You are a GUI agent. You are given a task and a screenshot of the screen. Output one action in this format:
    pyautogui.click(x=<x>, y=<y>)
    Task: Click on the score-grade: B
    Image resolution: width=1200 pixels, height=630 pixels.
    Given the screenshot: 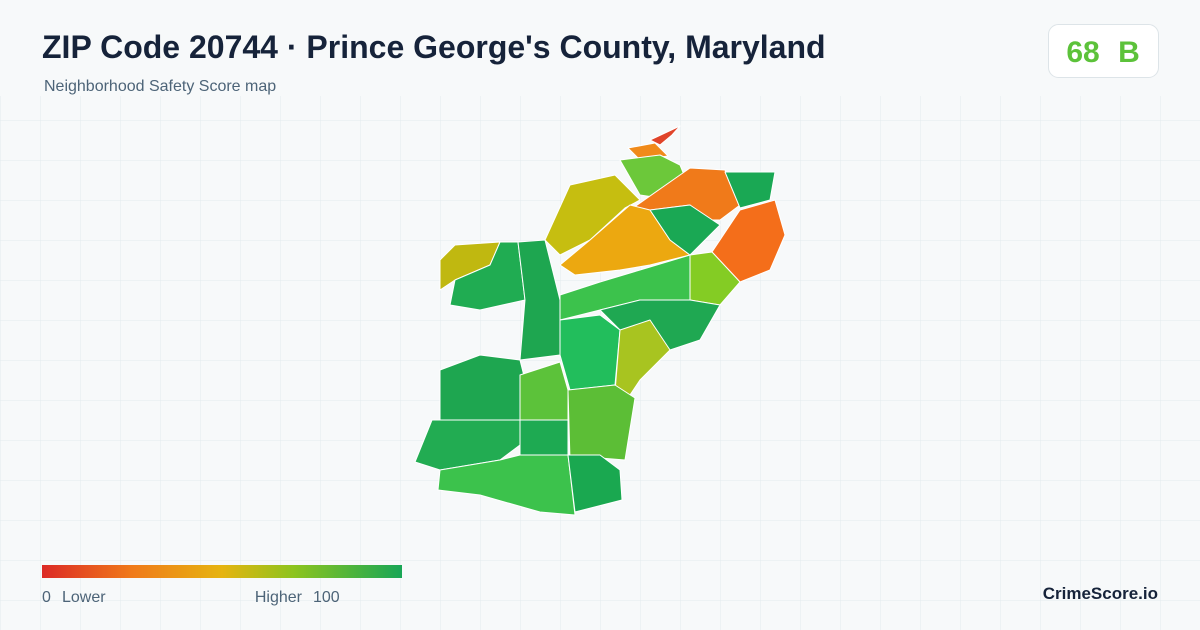 What is the action you would take?
    pyautogui.click(x=1129, y=52)
    